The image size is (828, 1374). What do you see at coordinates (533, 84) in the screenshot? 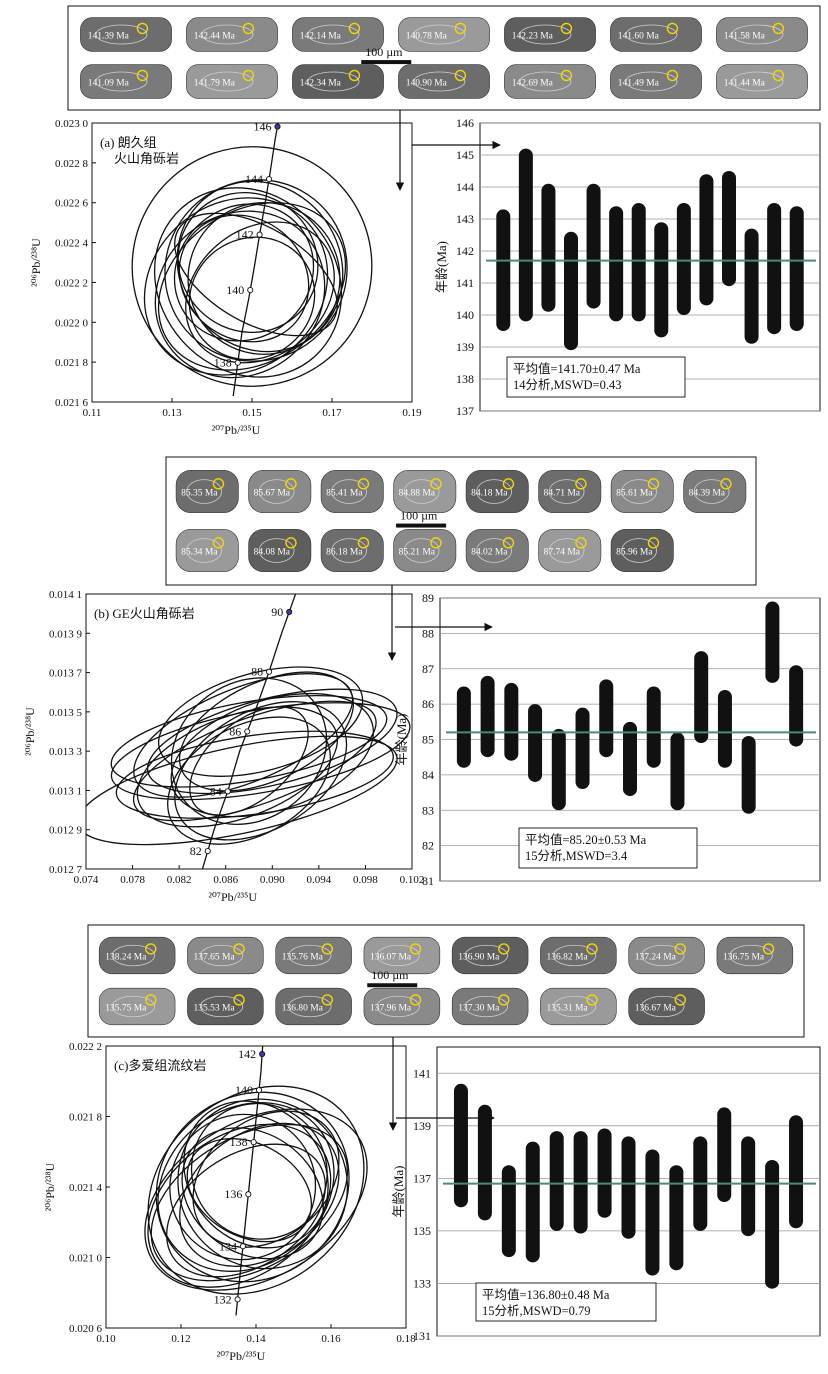
I see `grain-age-label: 142.69 Ma` at bounding box center [533, 84].